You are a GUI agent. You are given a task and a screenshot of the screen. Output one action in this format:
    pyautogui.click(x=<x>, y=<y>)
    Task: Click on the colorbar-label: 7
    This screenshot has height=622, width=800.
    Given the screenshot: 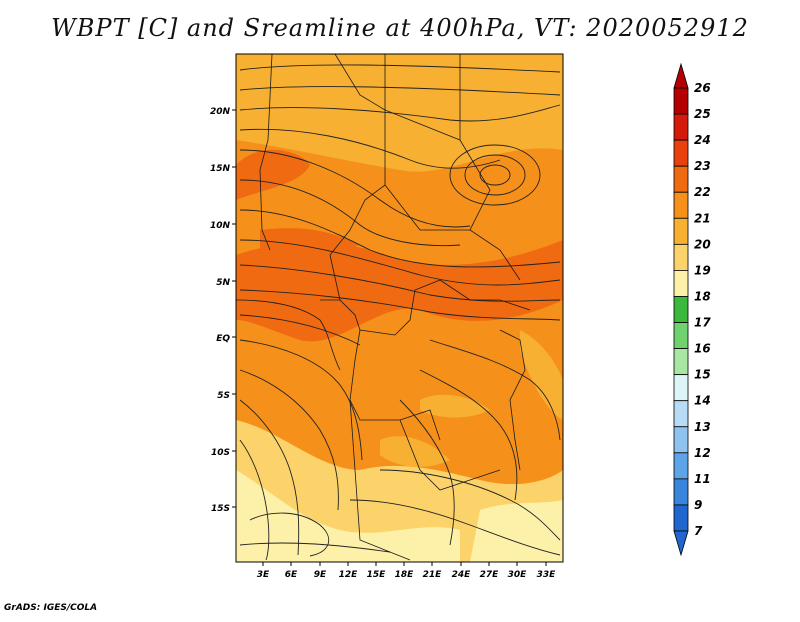 What is the action you would take?
    pyautogui.click(x=698, y=531)
    